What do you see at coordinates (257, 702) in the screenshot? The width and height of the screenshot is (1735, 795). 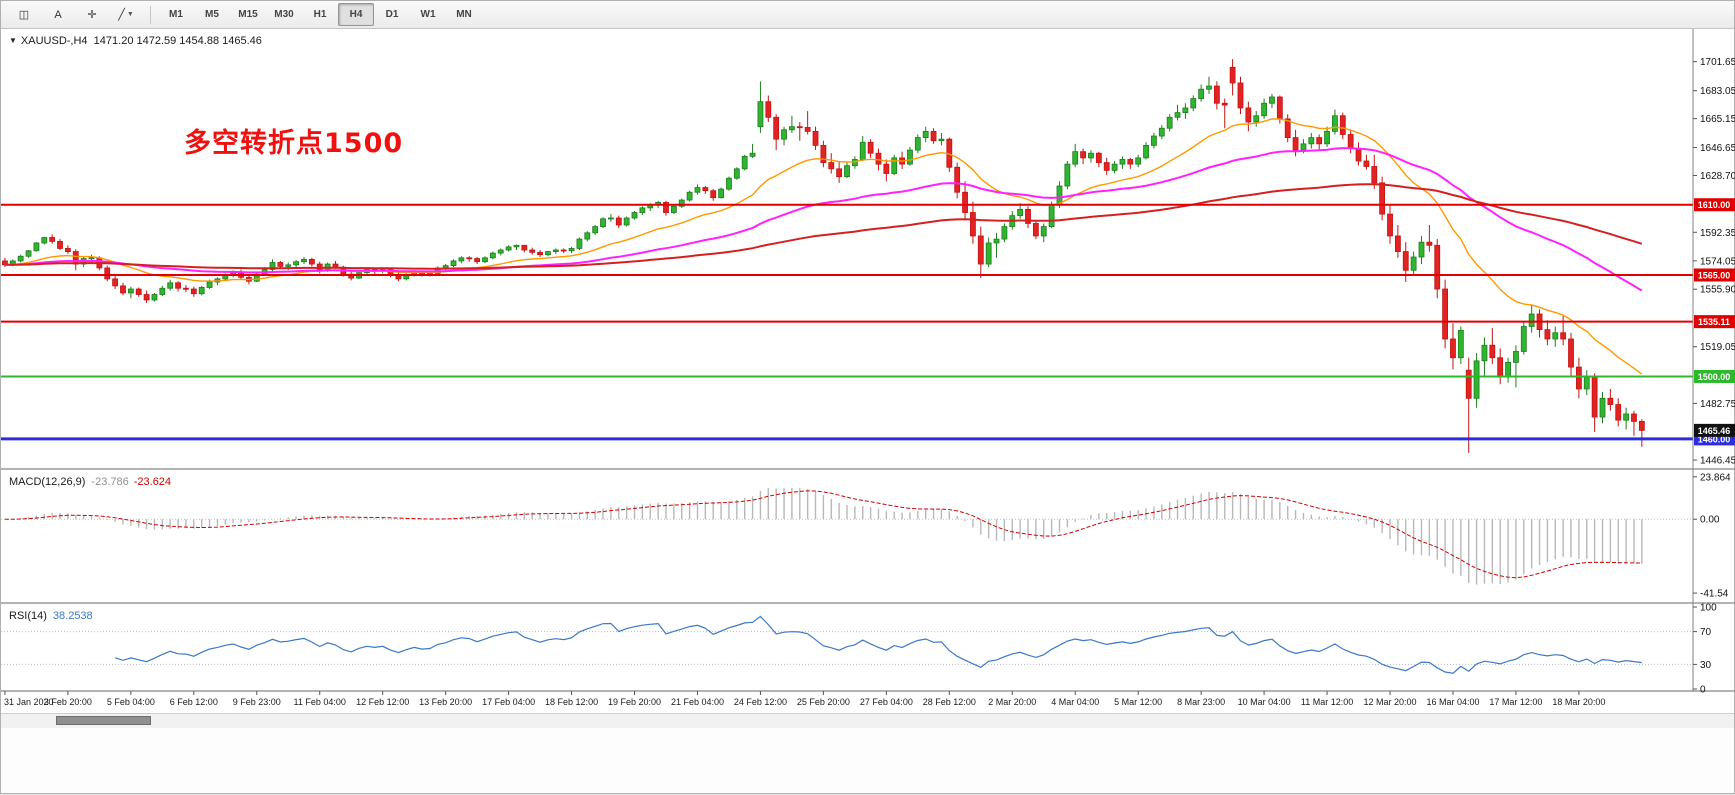 I see `svg-text: 9 Feb 23:00` at bounding box center [257, 702].